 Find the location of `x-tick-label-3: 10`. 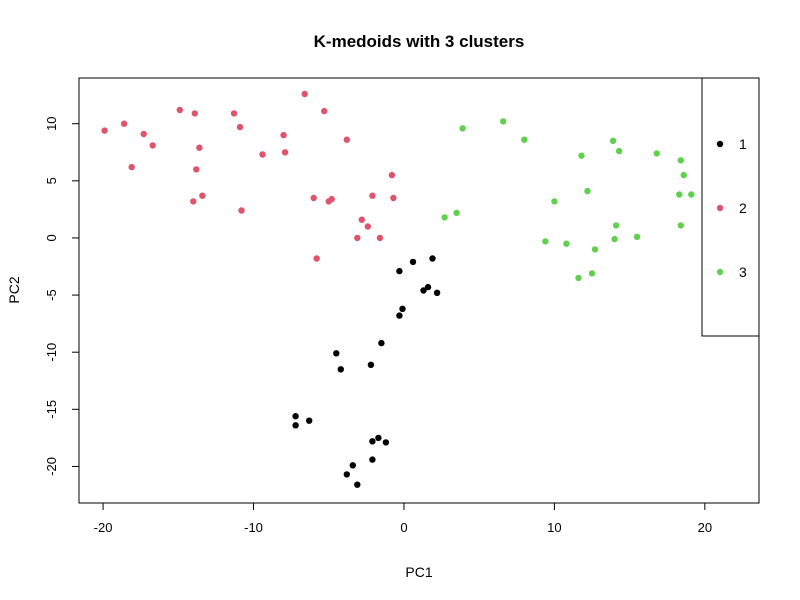

x-tick-label-3: 10 is located at coordinates (554, 527).